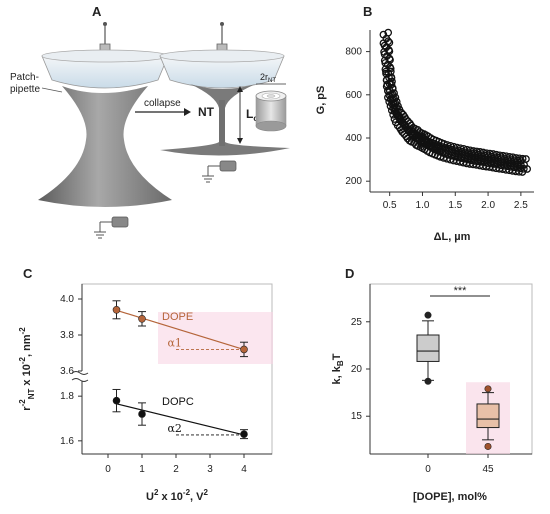 The width and height of the screenshot is (550, 514). Describe the element at coordinates (67, 335) in the screenshot. I see `c-y-tick-label: 3.8` at that location.